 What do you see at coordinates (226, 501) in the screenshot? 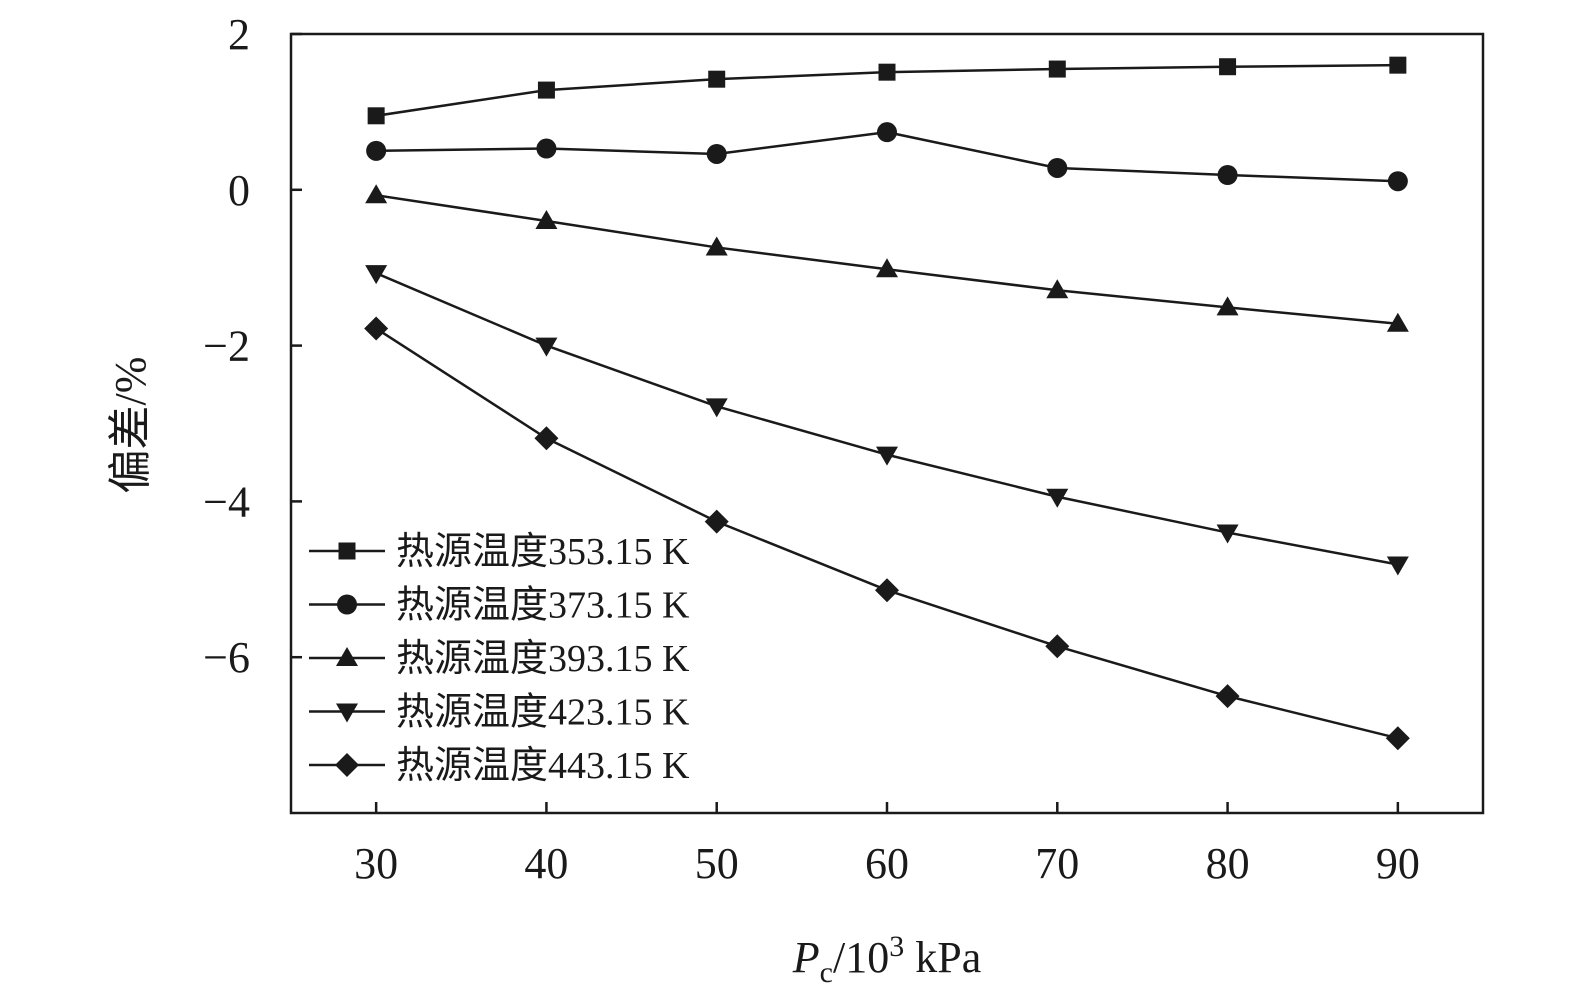
I see `y-tick-label: −4` at bounding box center [226, 501].